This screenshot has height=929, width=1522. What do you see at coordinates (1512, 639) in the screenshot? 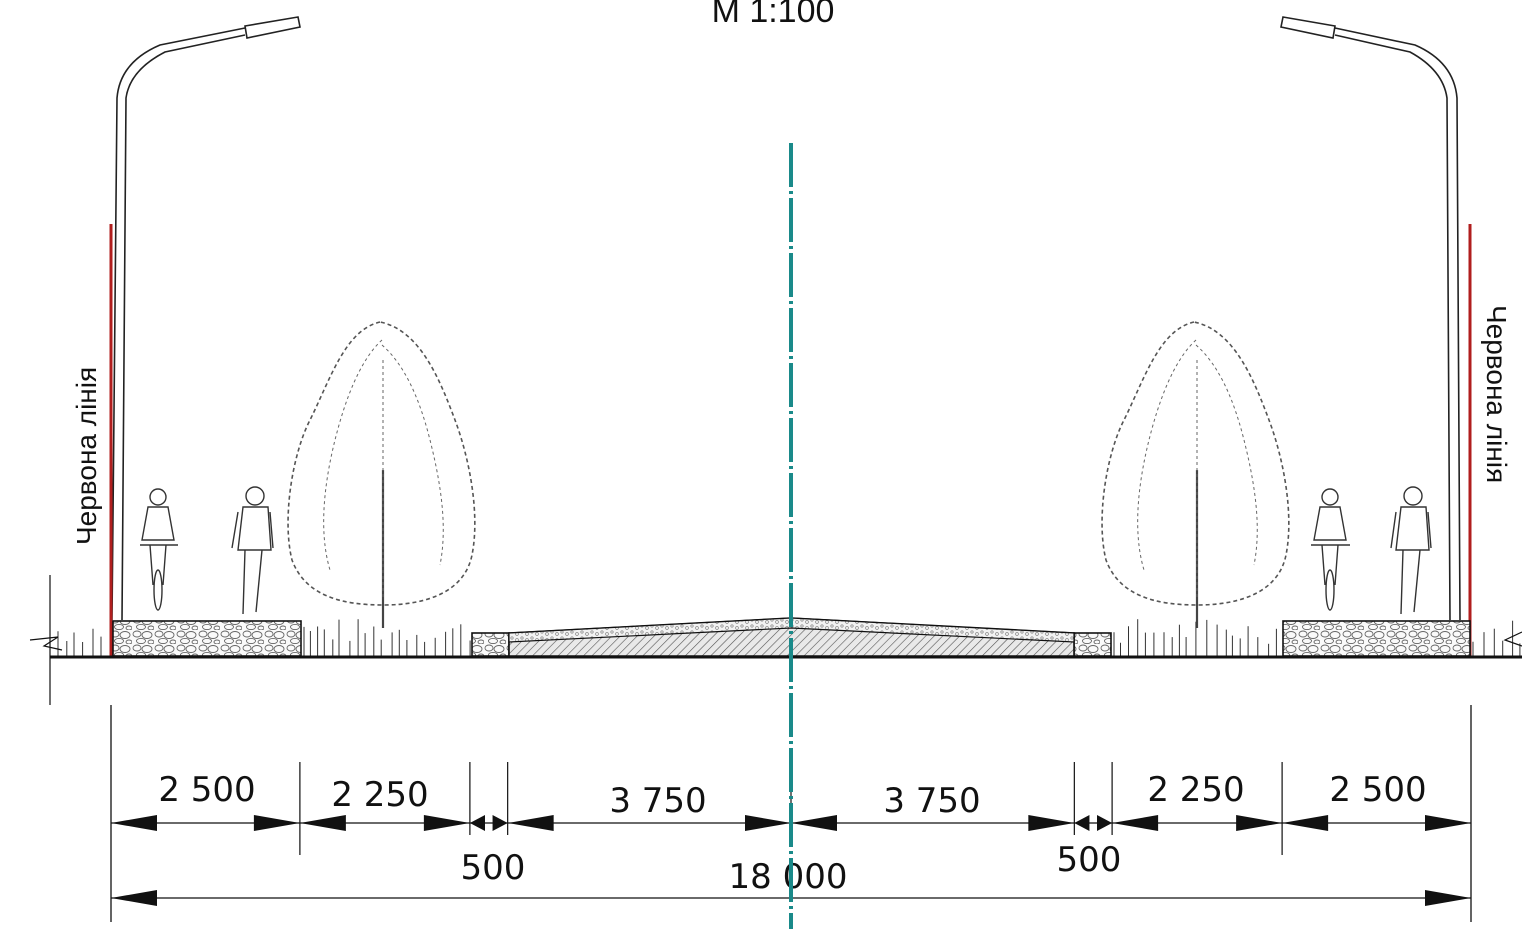
I see `break-mark-right` at bounding box center [1512, 639].